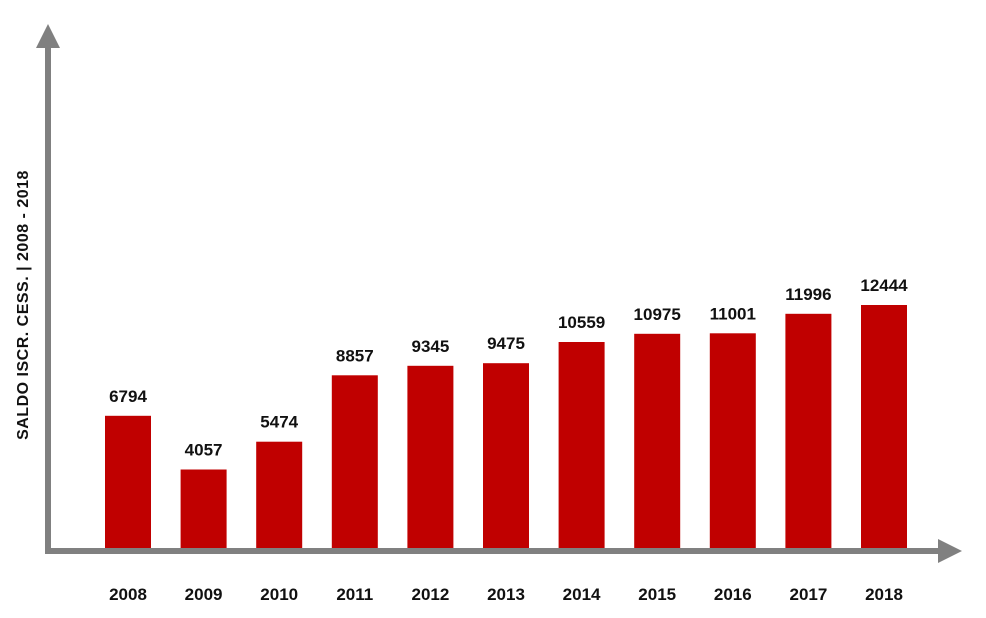  I want to click on bar-2011, so click(354, 462).